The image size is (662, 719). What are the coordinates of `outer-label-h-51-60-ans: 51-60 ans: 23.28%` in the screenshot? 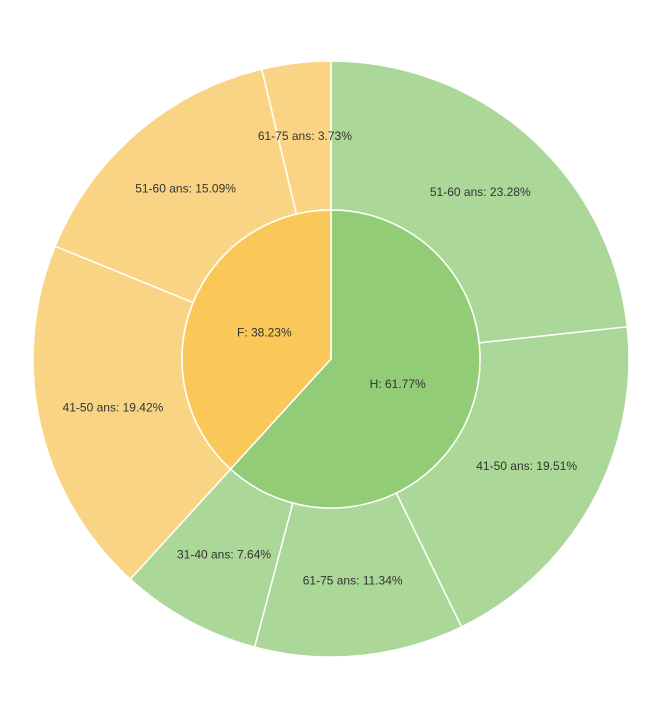 It's located at (480, 192).